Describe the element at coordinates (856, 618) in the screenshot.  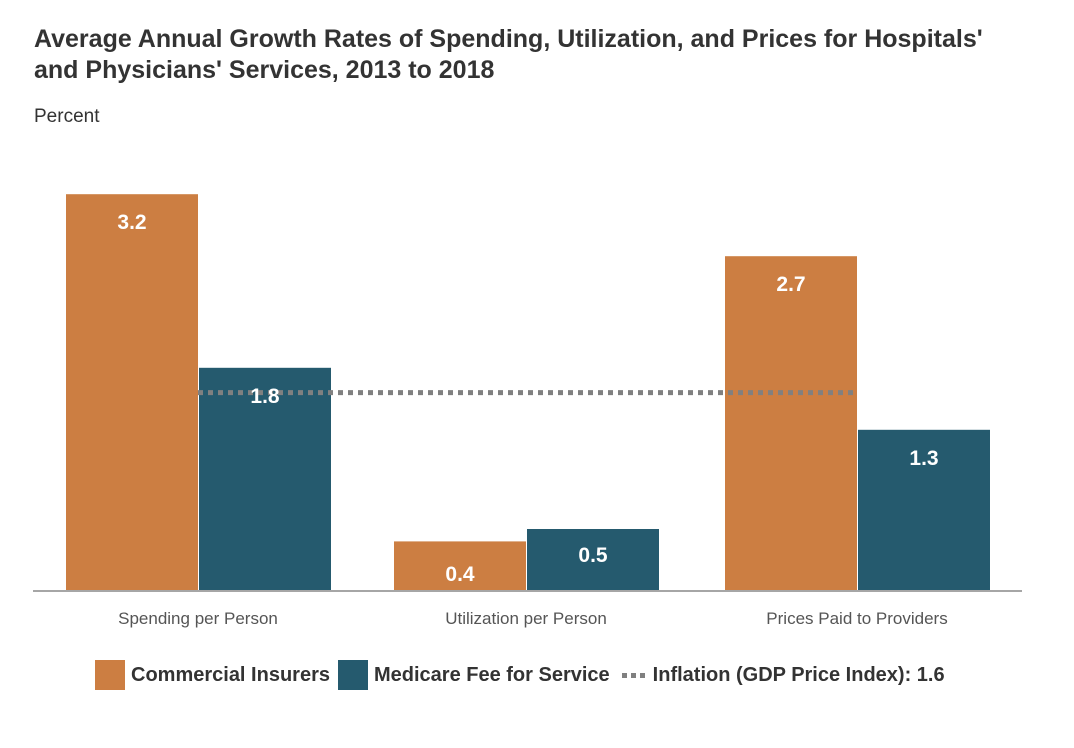
I see `category-label-prices-paid-to-providers: Prices Paid to Providers` at that location.